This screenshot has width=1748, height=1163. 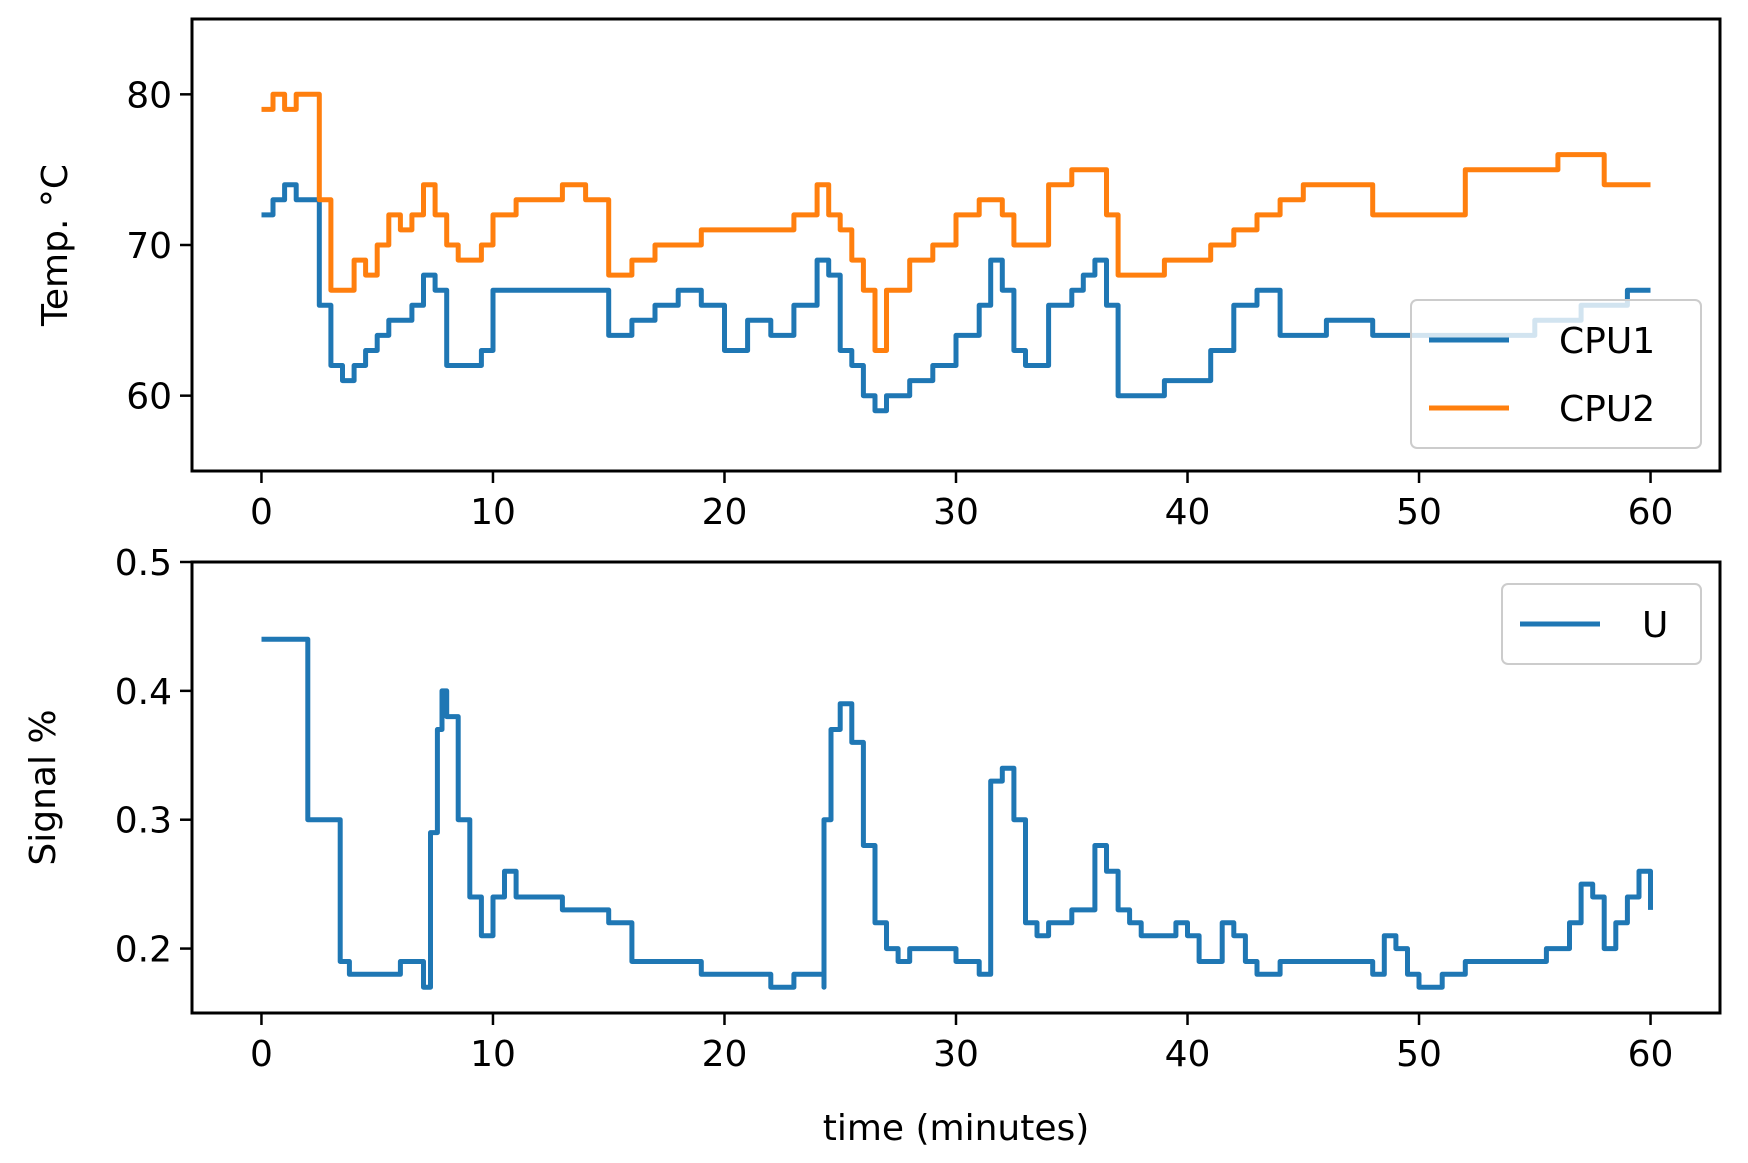 I want to click on y-tick-label: 0.2, so click(x=143, y=950).